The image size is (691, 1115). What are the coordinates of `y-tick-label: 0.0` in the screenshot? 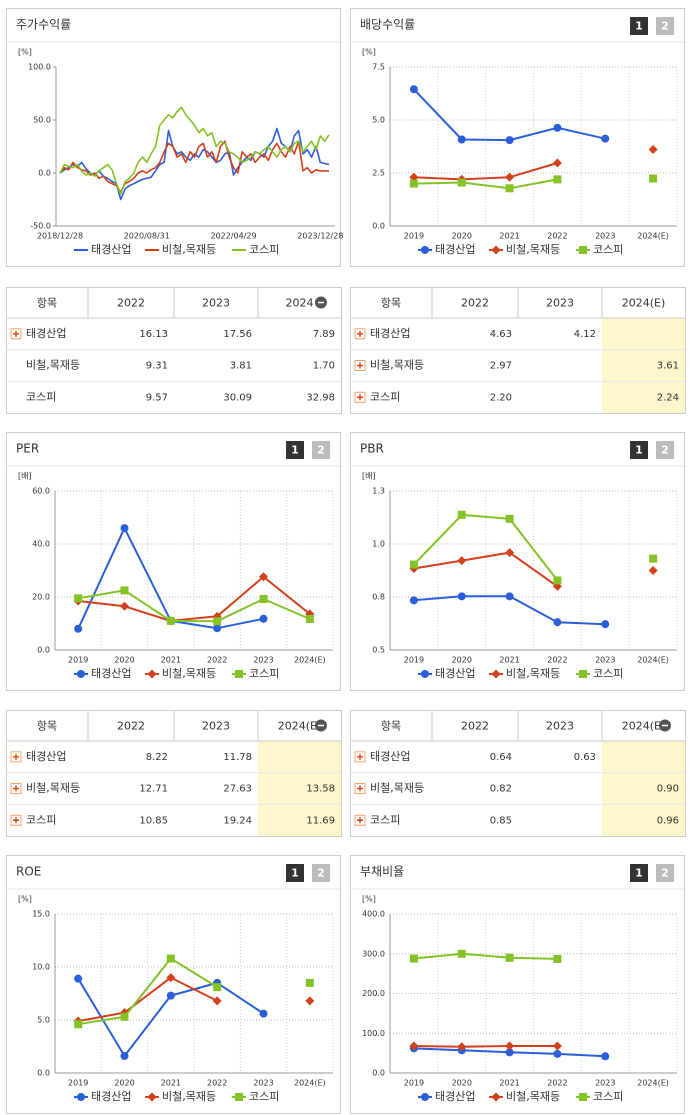 It's located at (43, 1073).